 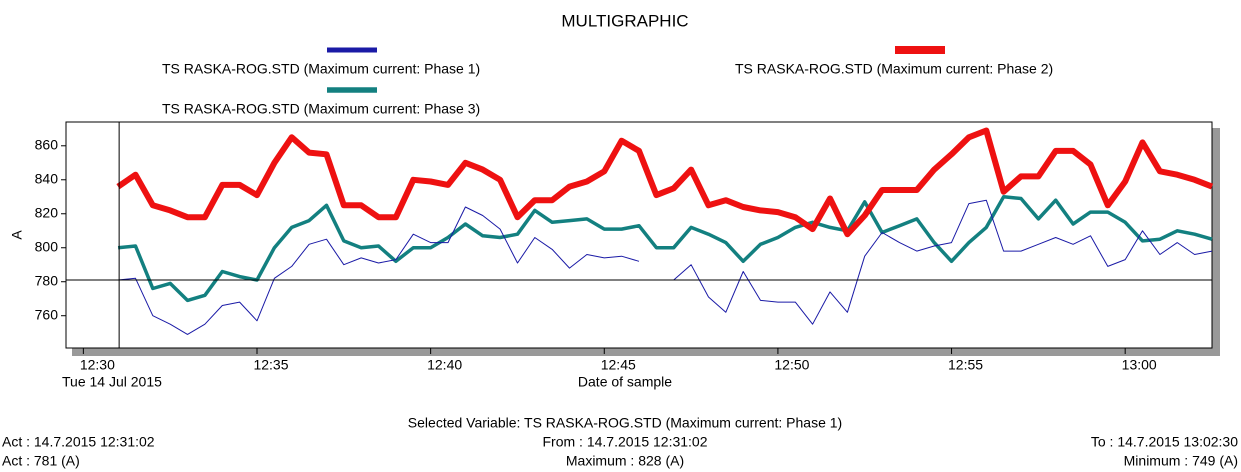 What do you see at coordinates (47, 212) in the screenshot?
I see `y-tick-label: 820` at bounding box center [47, 212].